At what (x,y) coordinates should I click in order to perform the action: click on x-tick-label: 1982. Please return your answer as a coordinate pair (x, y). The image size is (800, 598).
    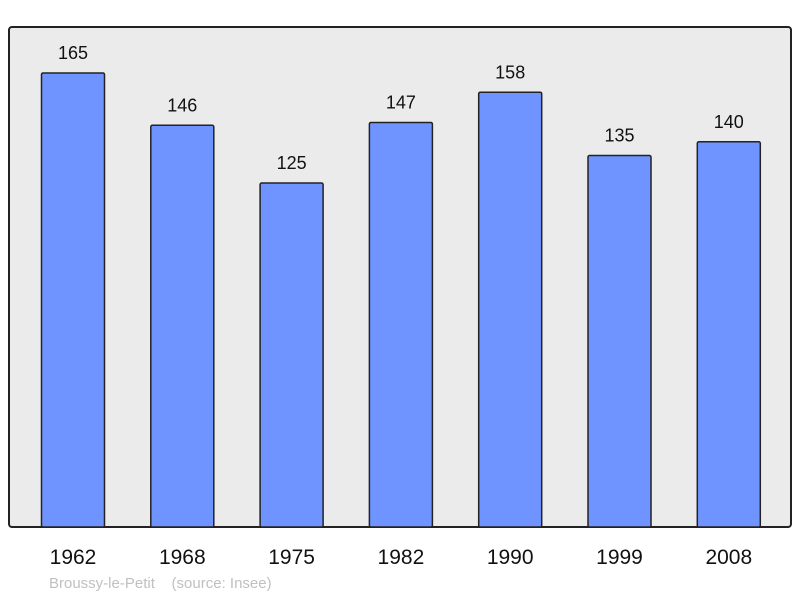
    Looking at the image, I should click on (401, 557).